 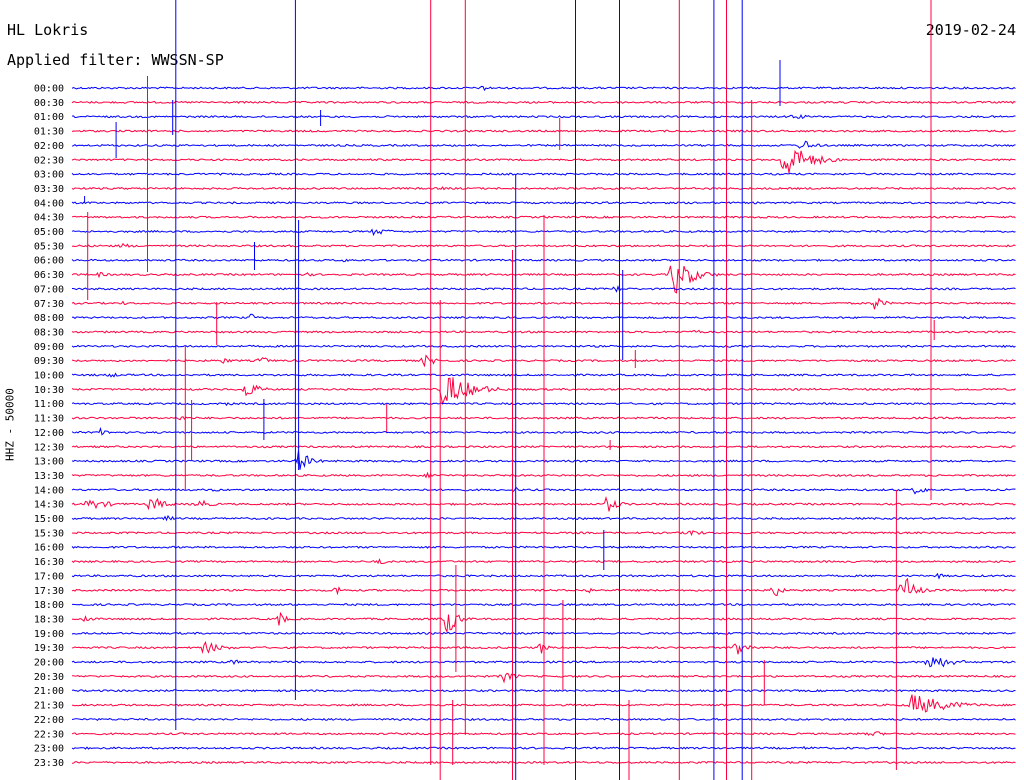 I want to click on time-label-0430: 04:30, so click(x=49, y=218).